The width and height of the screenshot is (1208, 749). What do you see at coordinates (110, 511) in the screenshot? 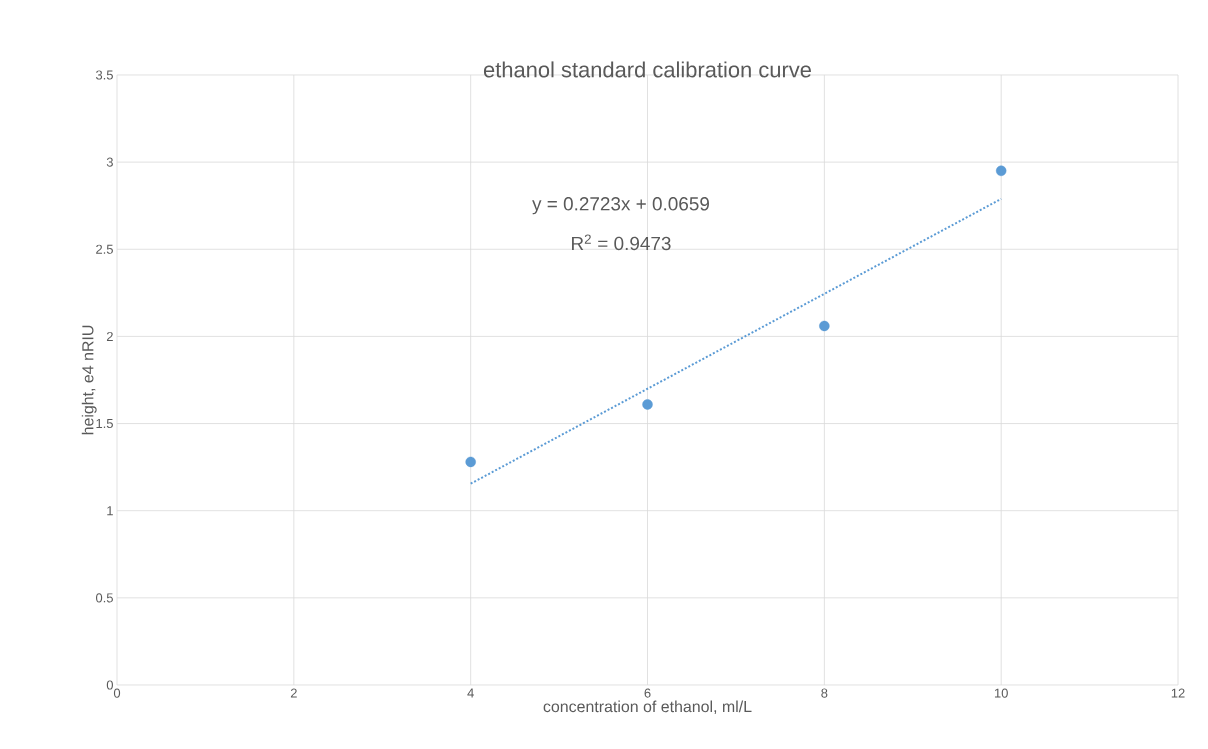
I see `y-tick-label: 1` at bounding box center [110, 511].